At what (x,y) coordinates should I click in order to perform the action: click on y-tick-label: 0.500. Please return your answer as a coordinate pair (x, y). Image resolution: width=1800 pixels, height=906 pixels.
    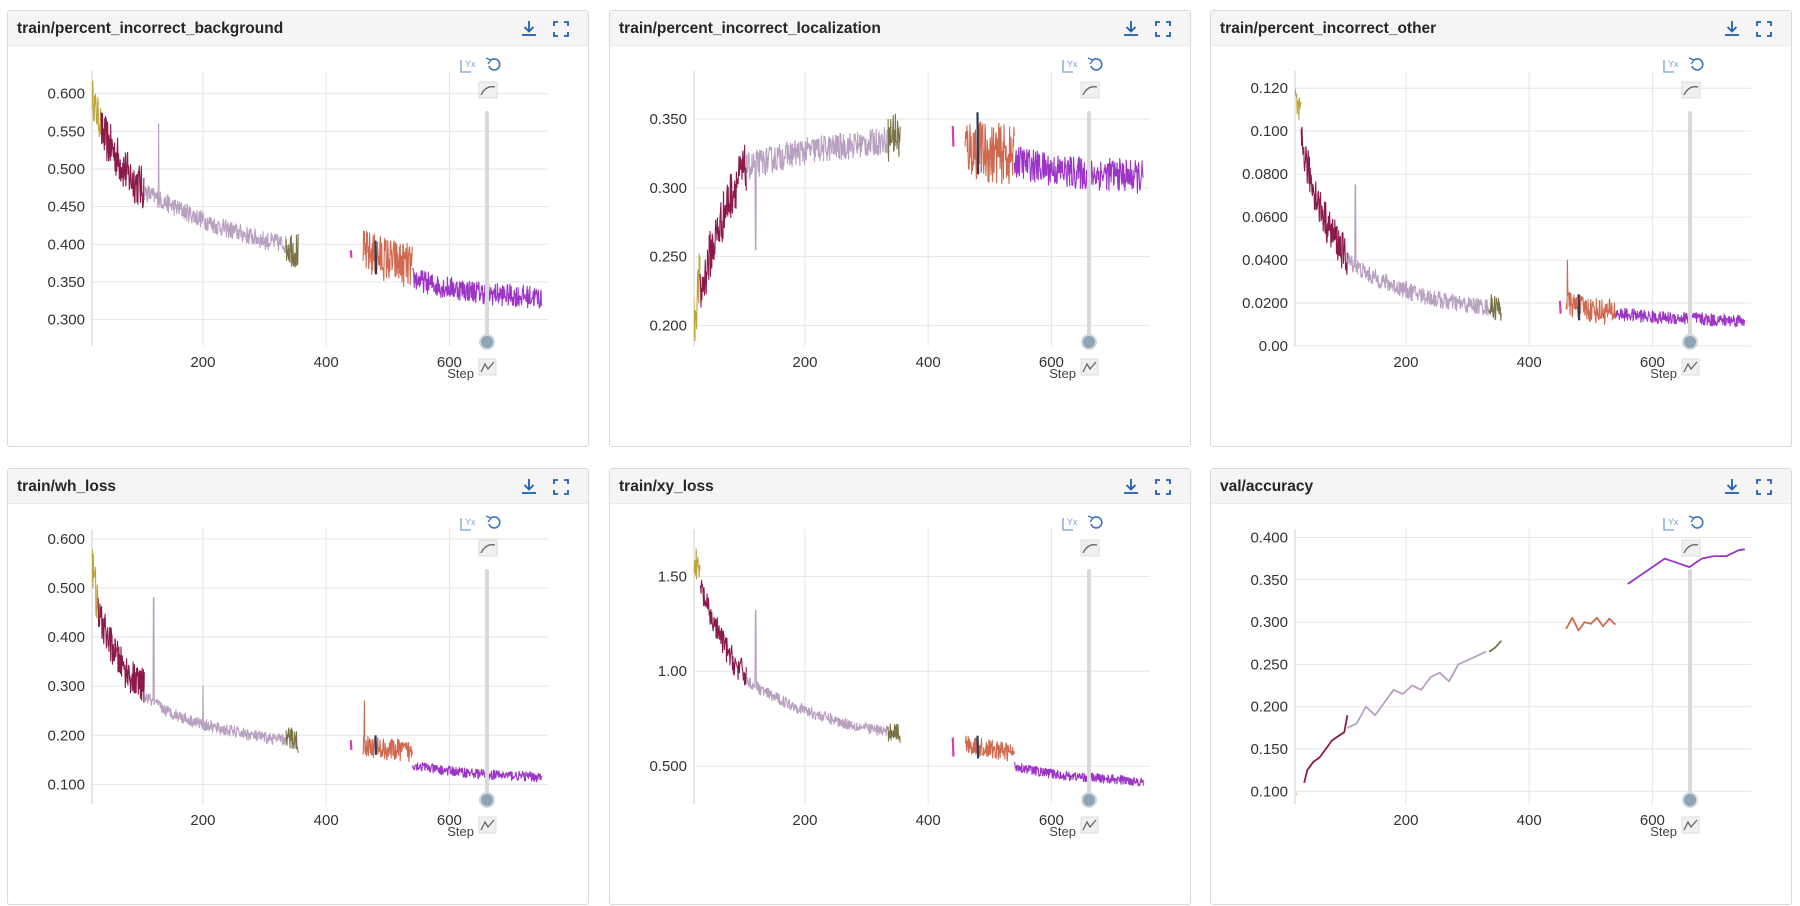
    Looking at the image, I should click on (66, 169).